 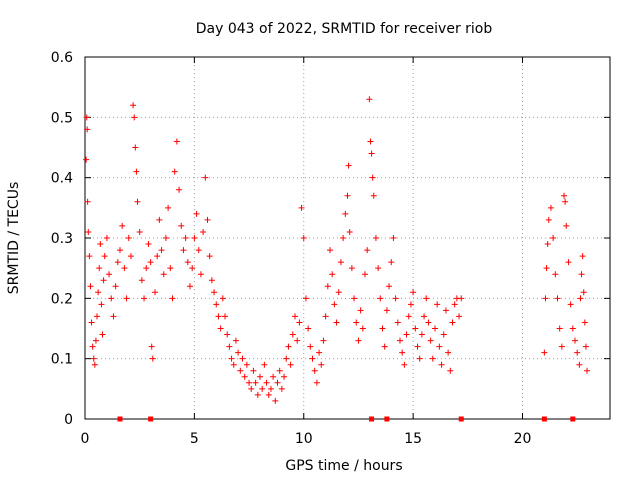 What do you see at coordinates (304, 439) in the screenshot?
I see `x-tick-label: 10` at bounding box center [304, 439].